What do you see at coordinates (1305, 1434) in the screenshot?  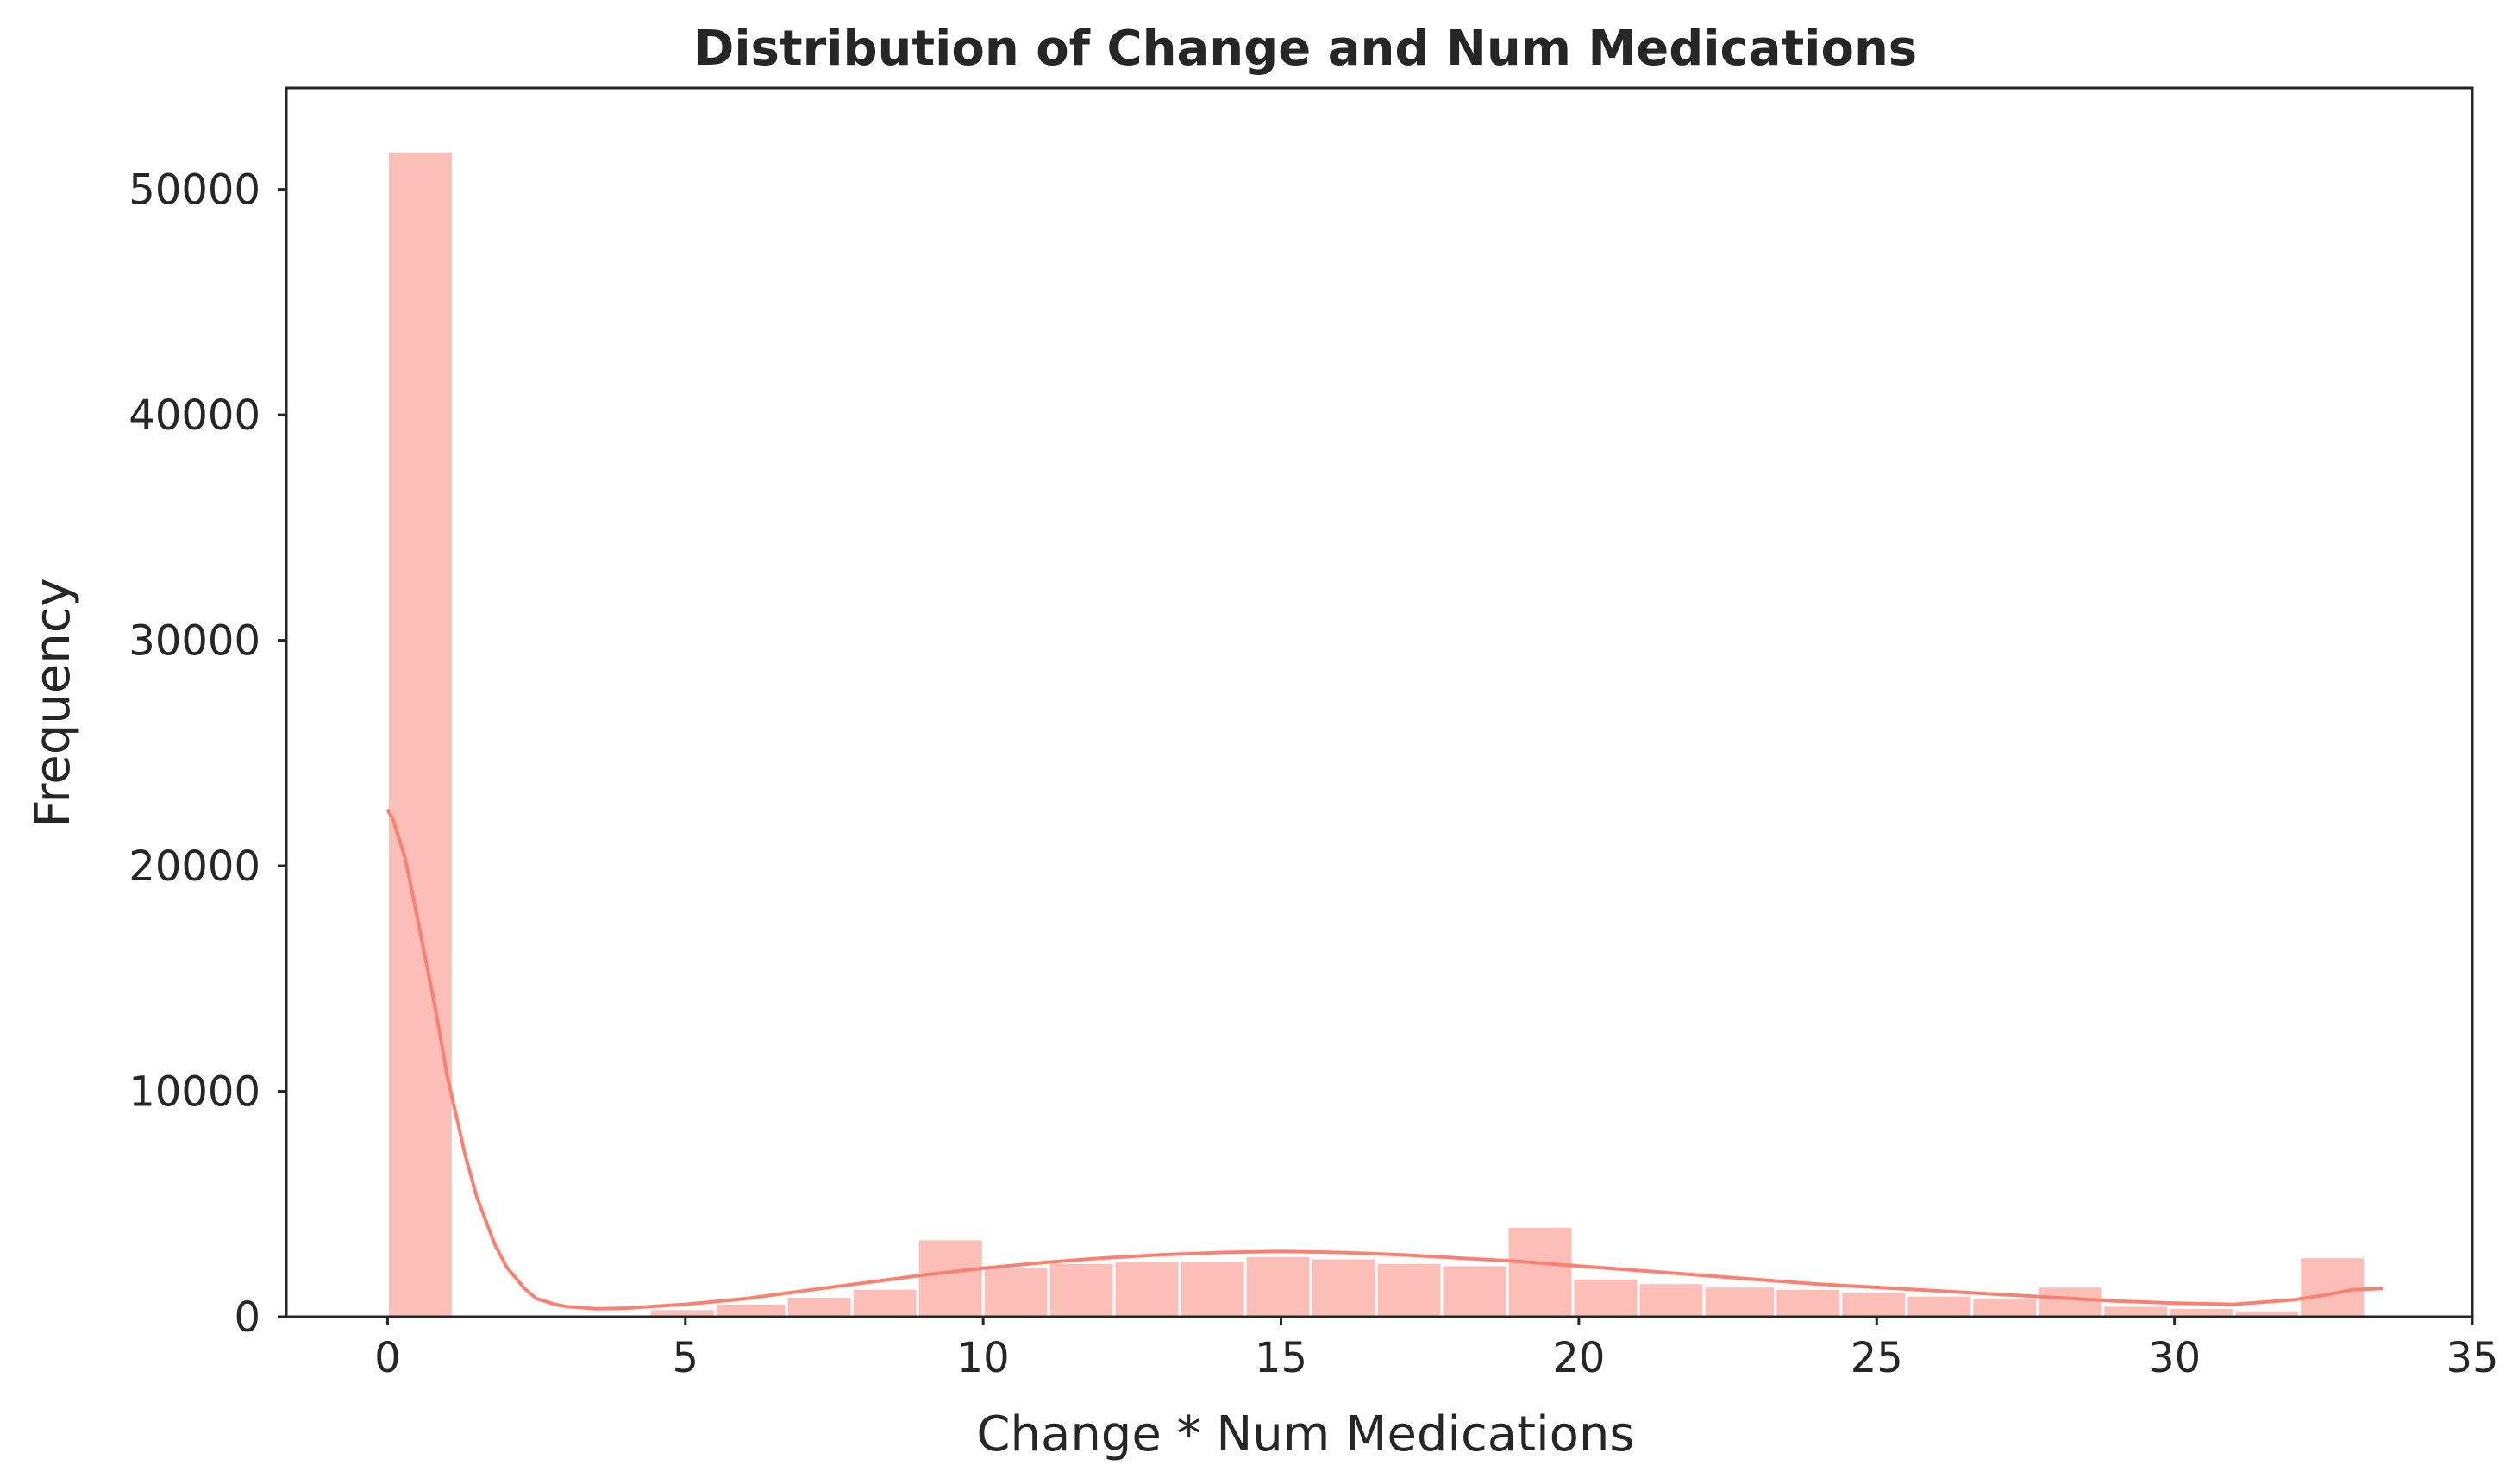 I see `x-axis-label: Change * Num Medications` at bounding box center [1305, 1434].